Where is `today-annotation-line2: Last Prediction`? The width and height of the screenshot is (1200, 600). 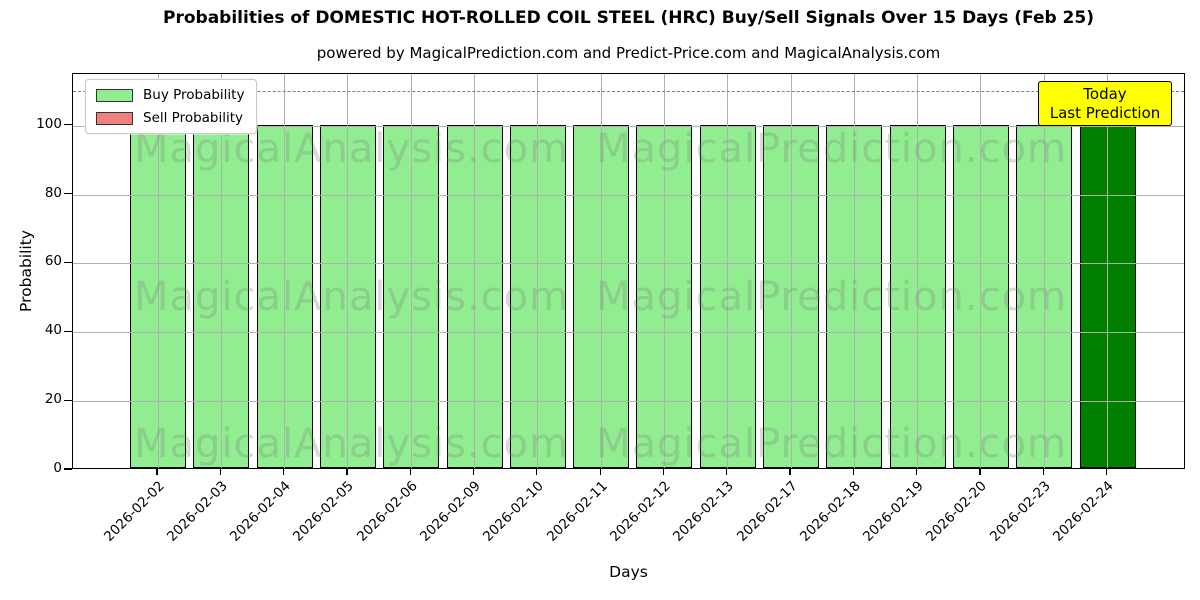 today-annotation-line2: Last Prediction is located at coordinates (1105, 112).